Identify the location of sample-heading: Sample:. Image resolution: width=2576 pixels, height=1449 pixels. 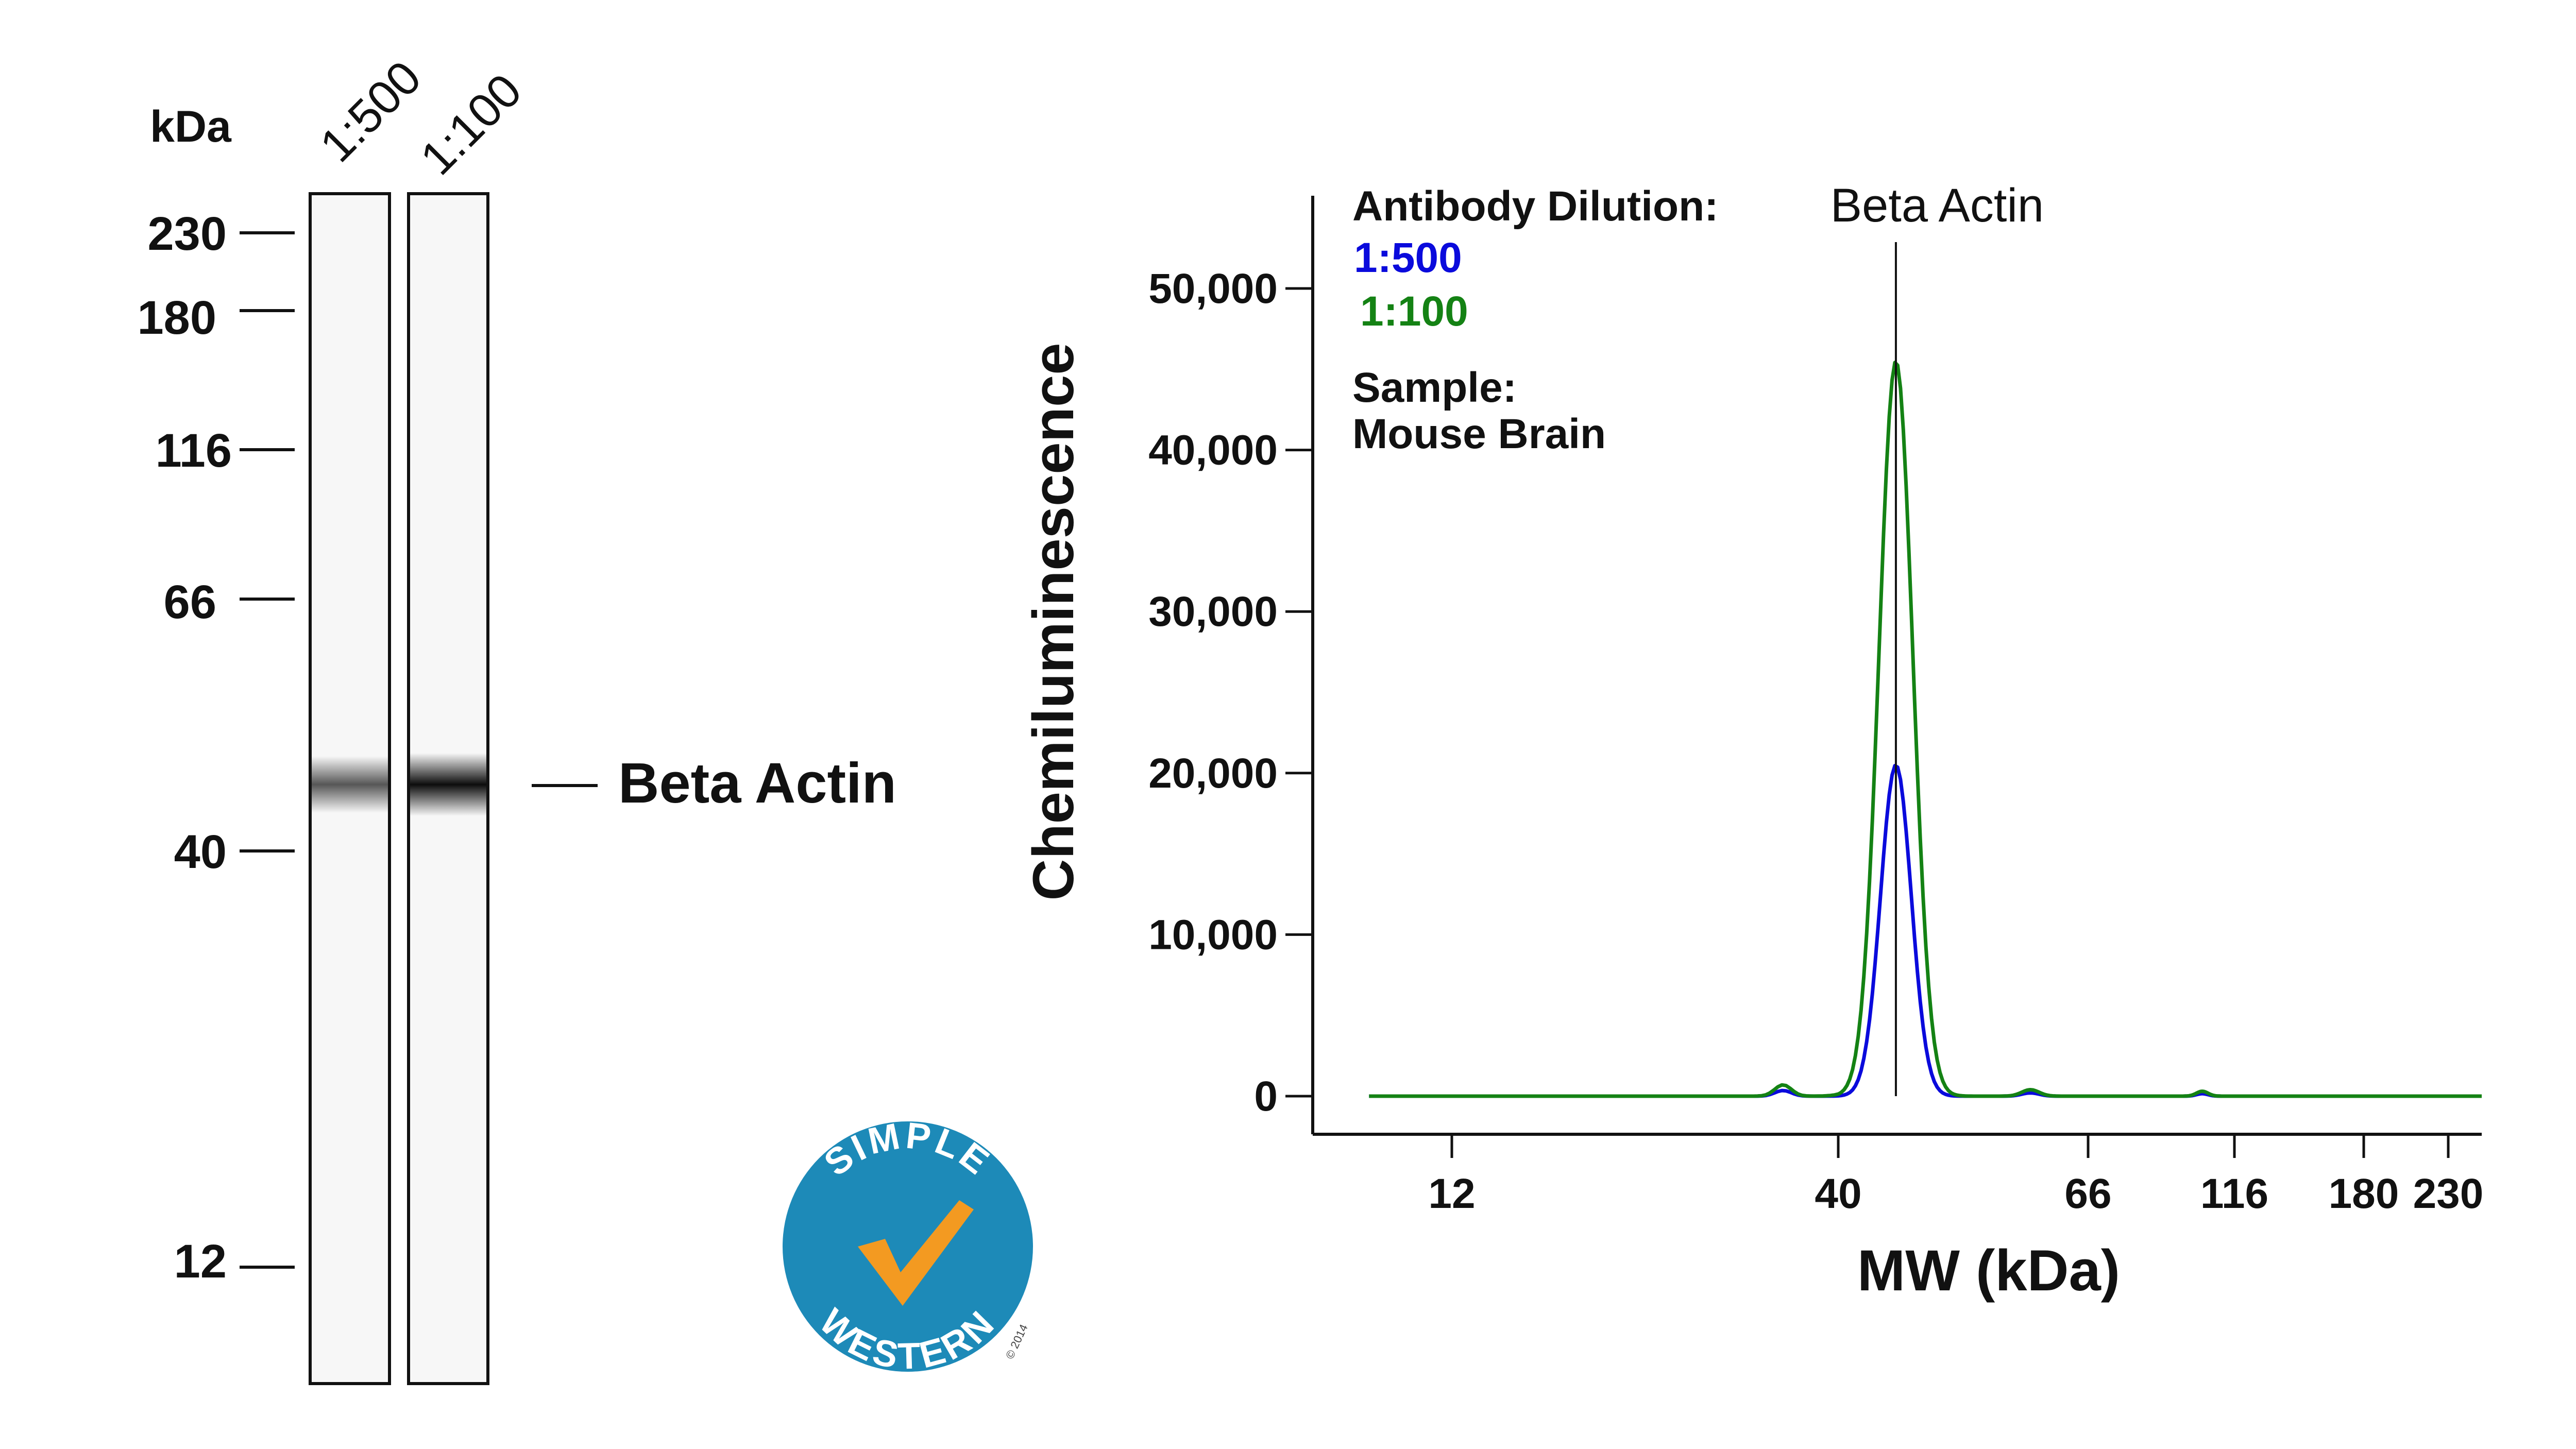
(1434, 387).